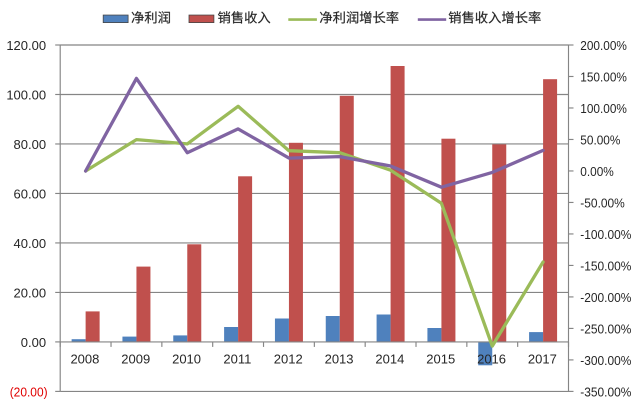 The height and width of the screenshot is (406, 640). Describe the element at coordinates (605, 234) in the screenshot. I see `svg-text: -100.00%` at that location.